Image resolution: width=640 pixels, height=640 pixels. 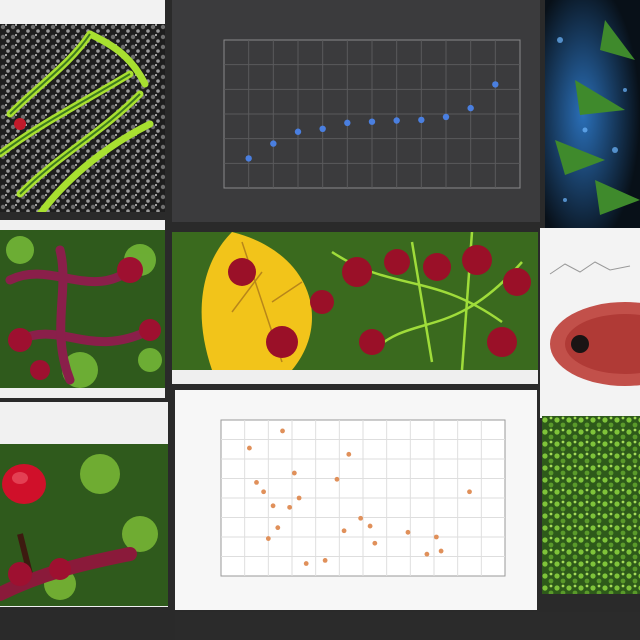 What do you see at coordinates (363, 498) in the screenshot?
I see `chart-light-plot` at bounding box center [363, 498].